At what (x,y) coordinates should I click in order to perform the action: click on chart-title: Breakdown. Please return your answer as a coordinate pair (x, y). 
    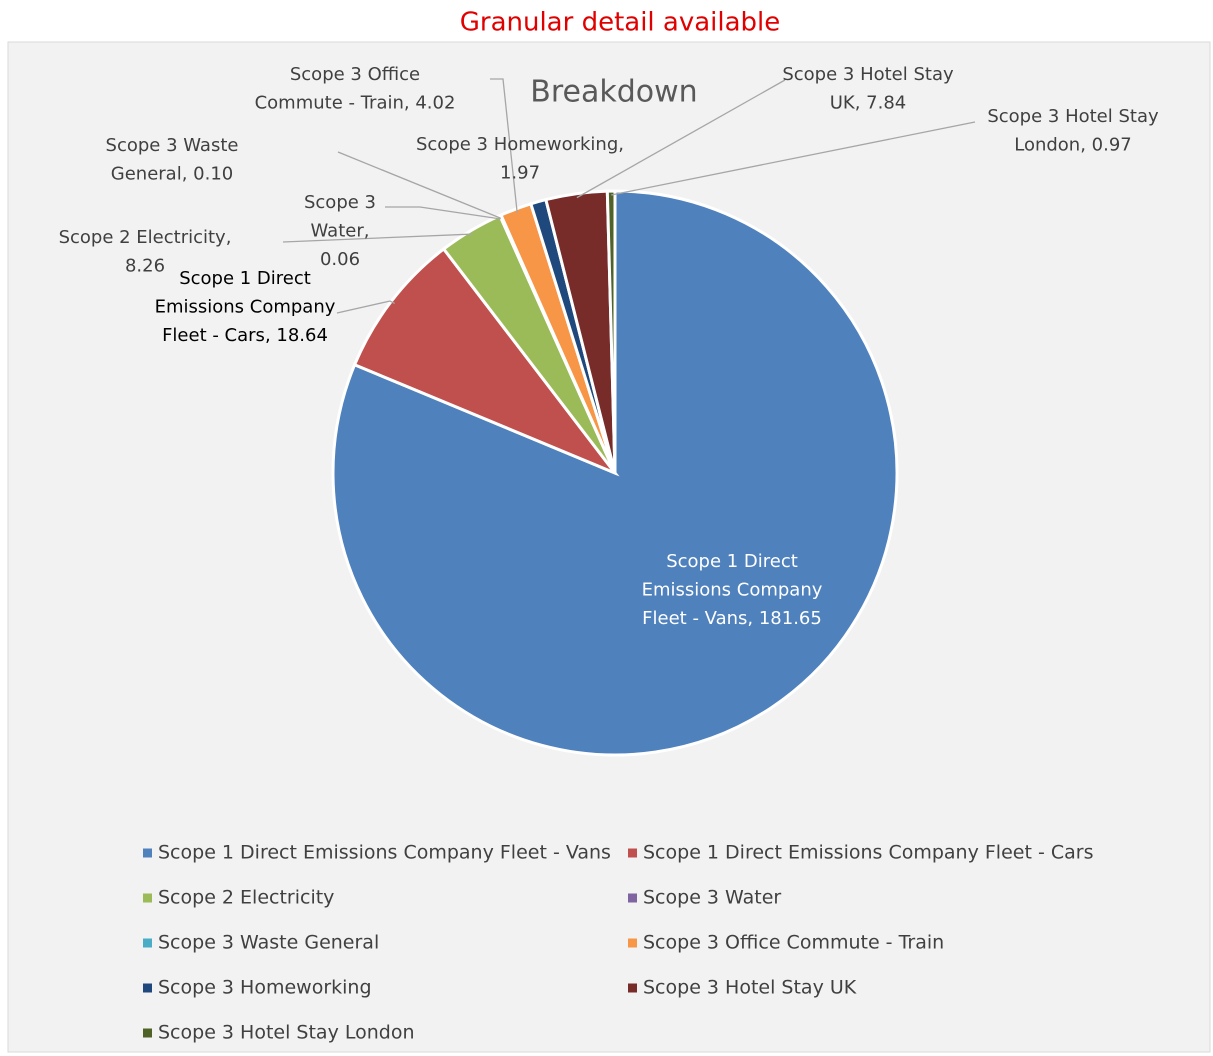
    Looking at the image, I should click on (613, 92).